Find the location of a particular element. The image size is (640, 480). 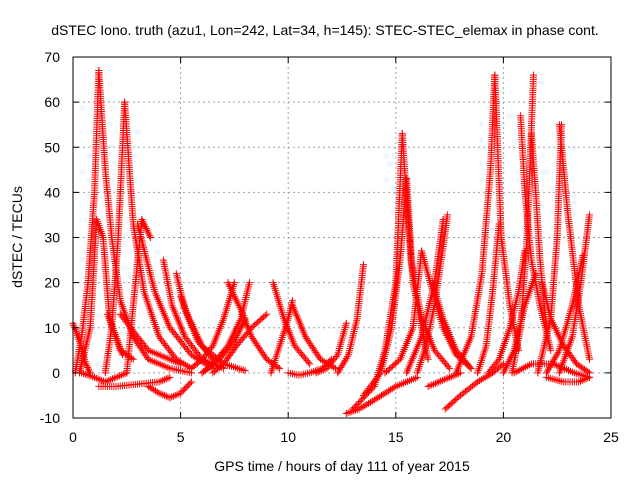

x-tick-label: 0 is located at coordinates (73, 437).